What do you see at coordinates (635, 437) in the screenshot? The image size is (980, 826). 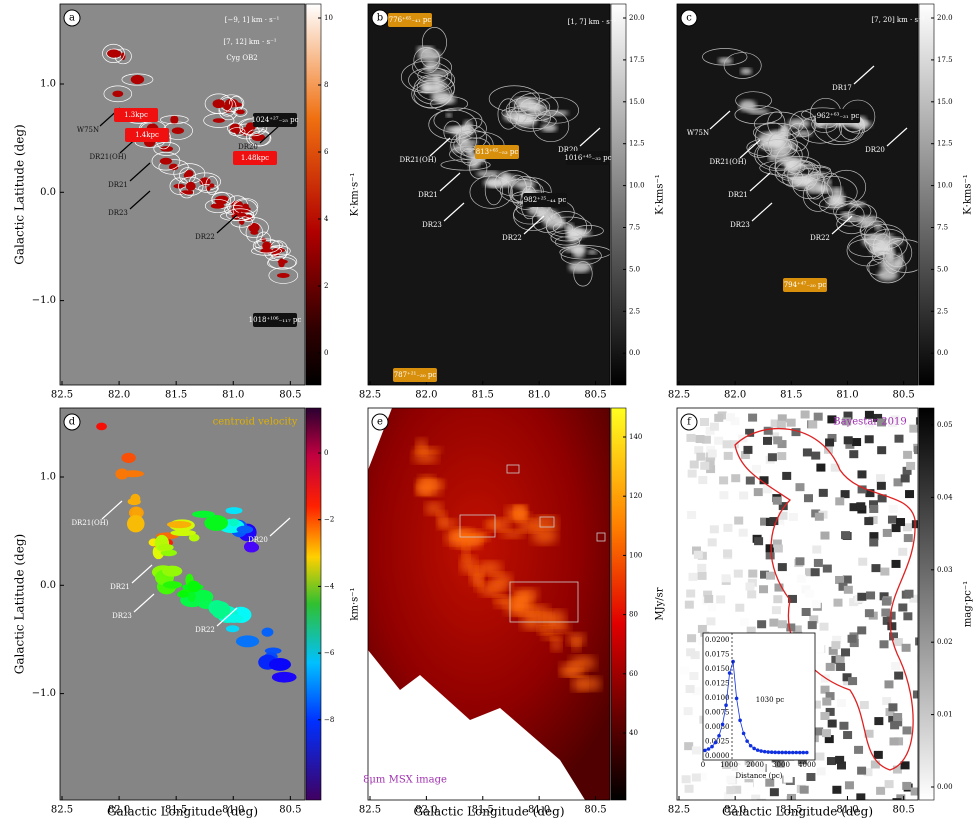 I see `colorbar-tick-label: 140` at bounding box center [635, 437].